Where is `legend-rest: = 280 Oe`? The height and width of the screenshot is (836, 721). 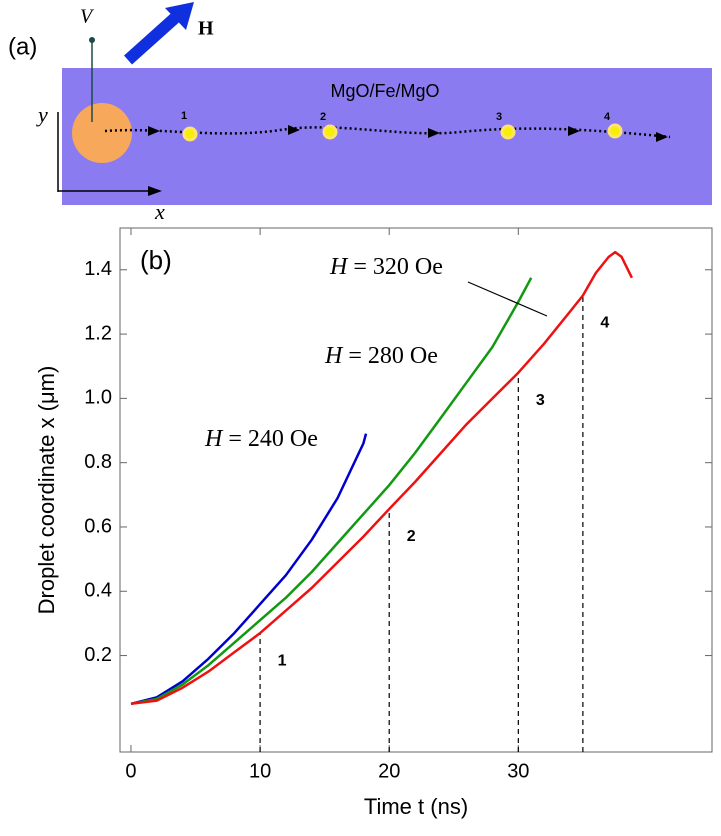 legend-rest: = 280 Oe is located at coordinates (390, 356).